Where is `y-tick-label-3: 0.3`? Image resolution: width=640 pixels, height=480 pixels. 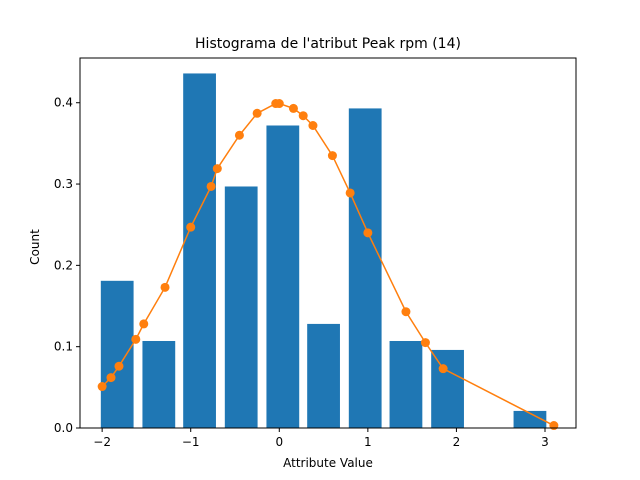
y-tick-label-3: 0.3 is located at coordinates (63, 184).